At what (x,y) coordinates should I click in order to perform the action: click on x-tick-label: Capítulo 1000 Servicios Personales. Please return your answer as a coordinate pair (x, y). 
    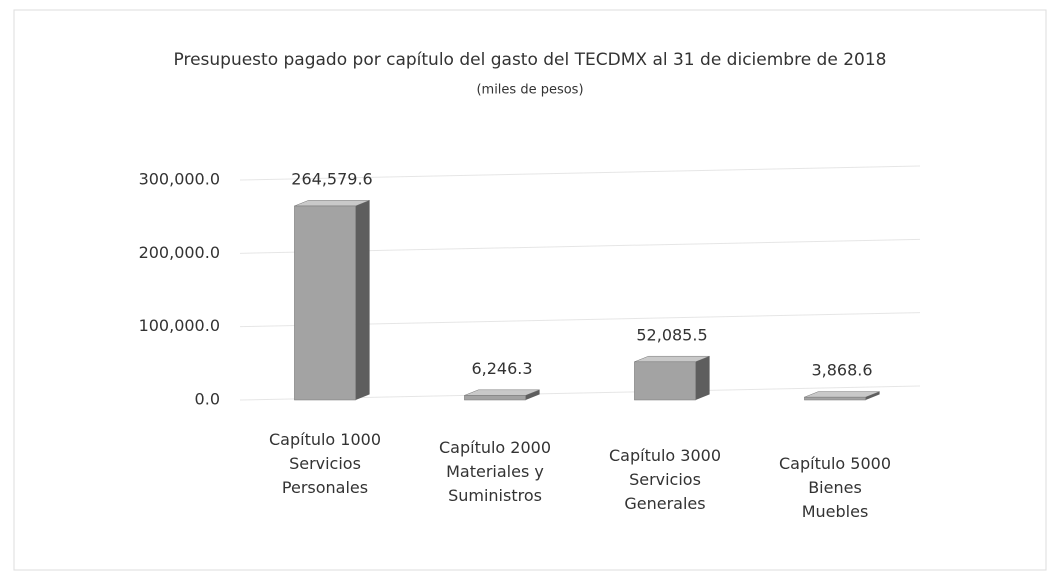
    Looking at the image, I should click on (325, 463).